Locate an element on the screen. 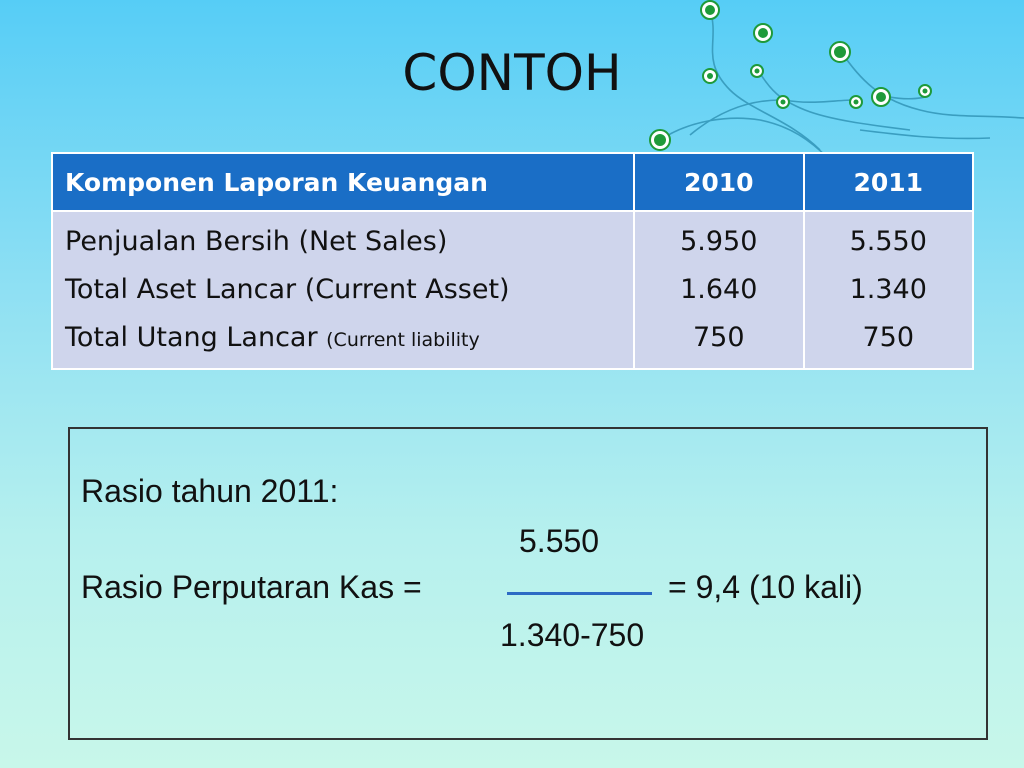 The image size is (1024, 768). row-label-current-liability: Total Utang Lancar (Current liability is located at coordinates (343, 339).